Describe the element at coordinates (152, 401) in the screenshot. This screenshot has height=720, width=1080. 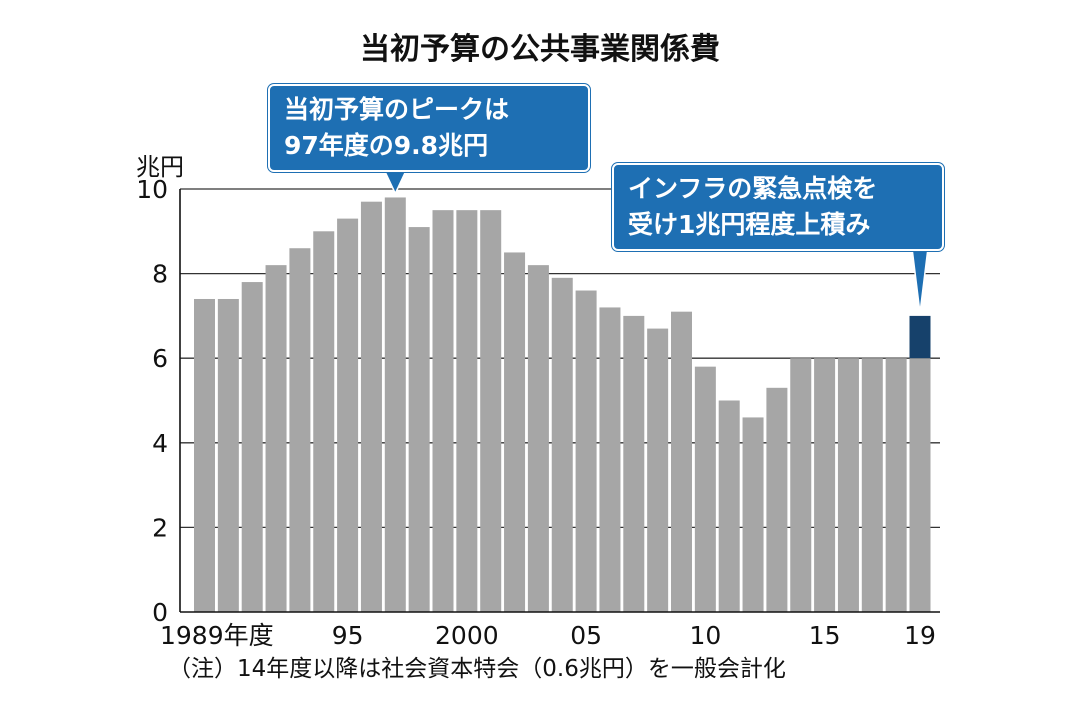
I see `y-tick-labels: 0 2 4 6 8 10` at that location.